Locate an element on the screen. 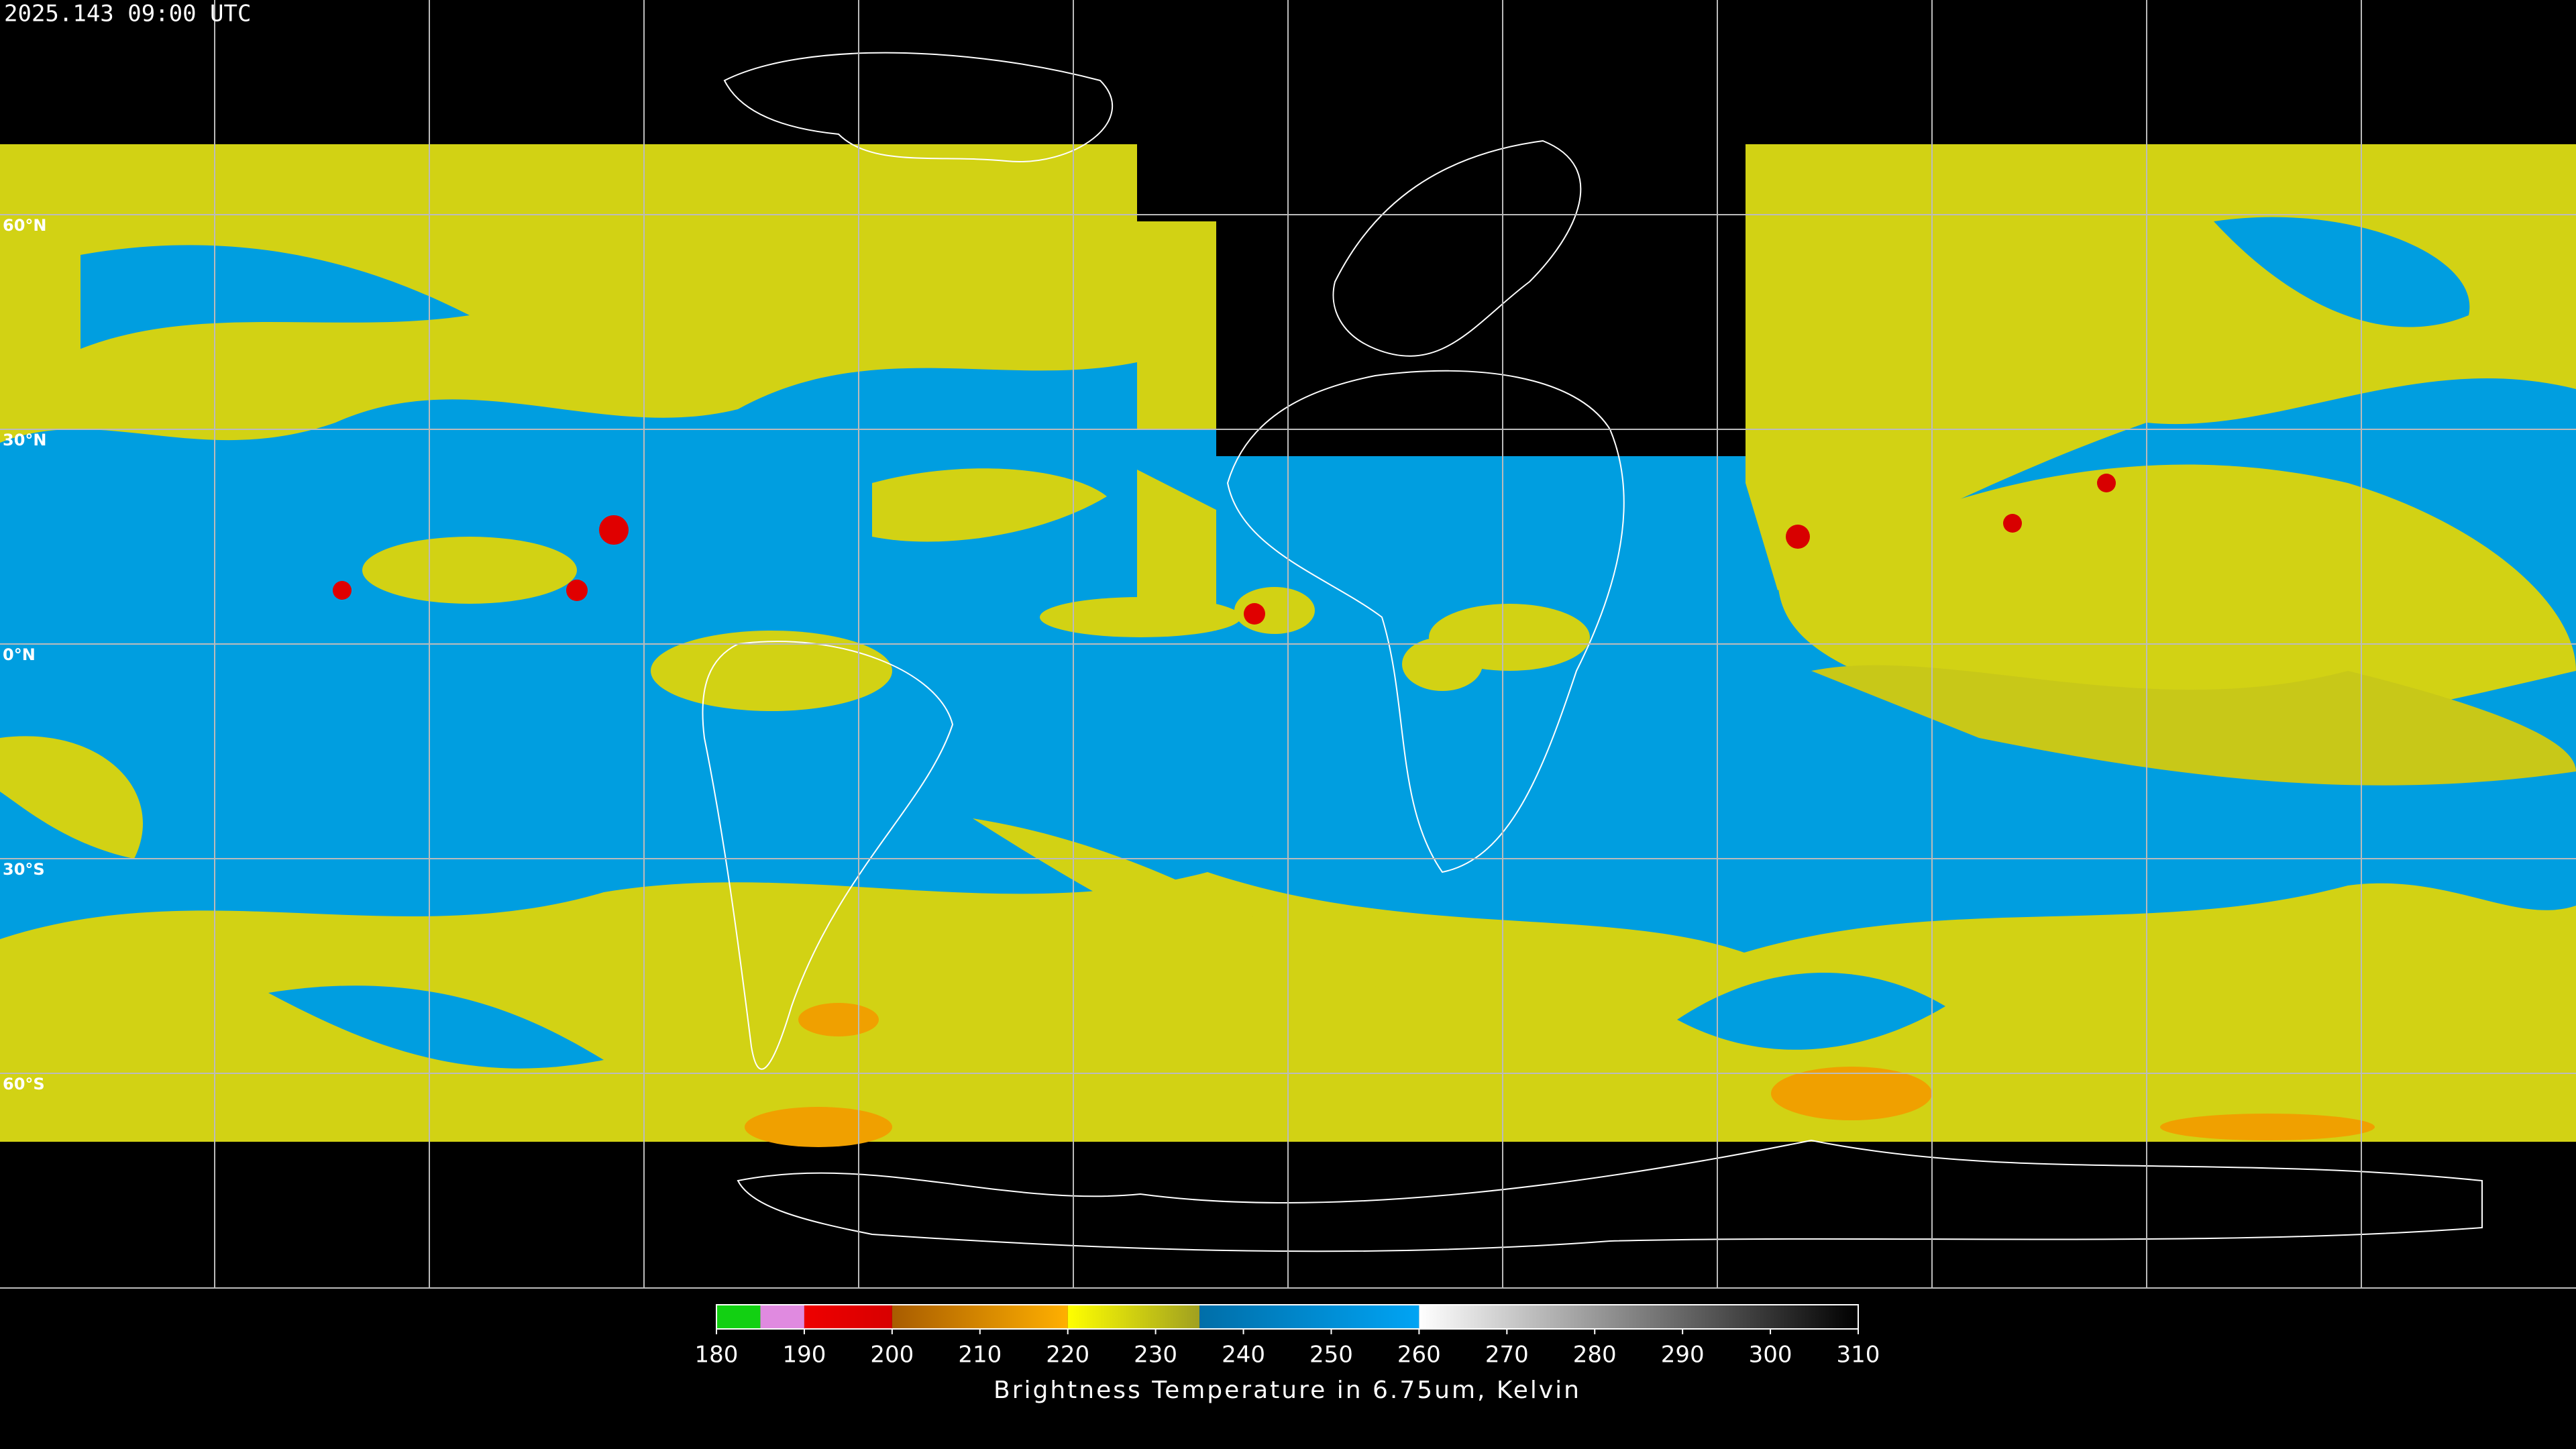 The image size is (2576, 1449). colorbar-tick-label: 260 is located at coordinates (1419, 1355).